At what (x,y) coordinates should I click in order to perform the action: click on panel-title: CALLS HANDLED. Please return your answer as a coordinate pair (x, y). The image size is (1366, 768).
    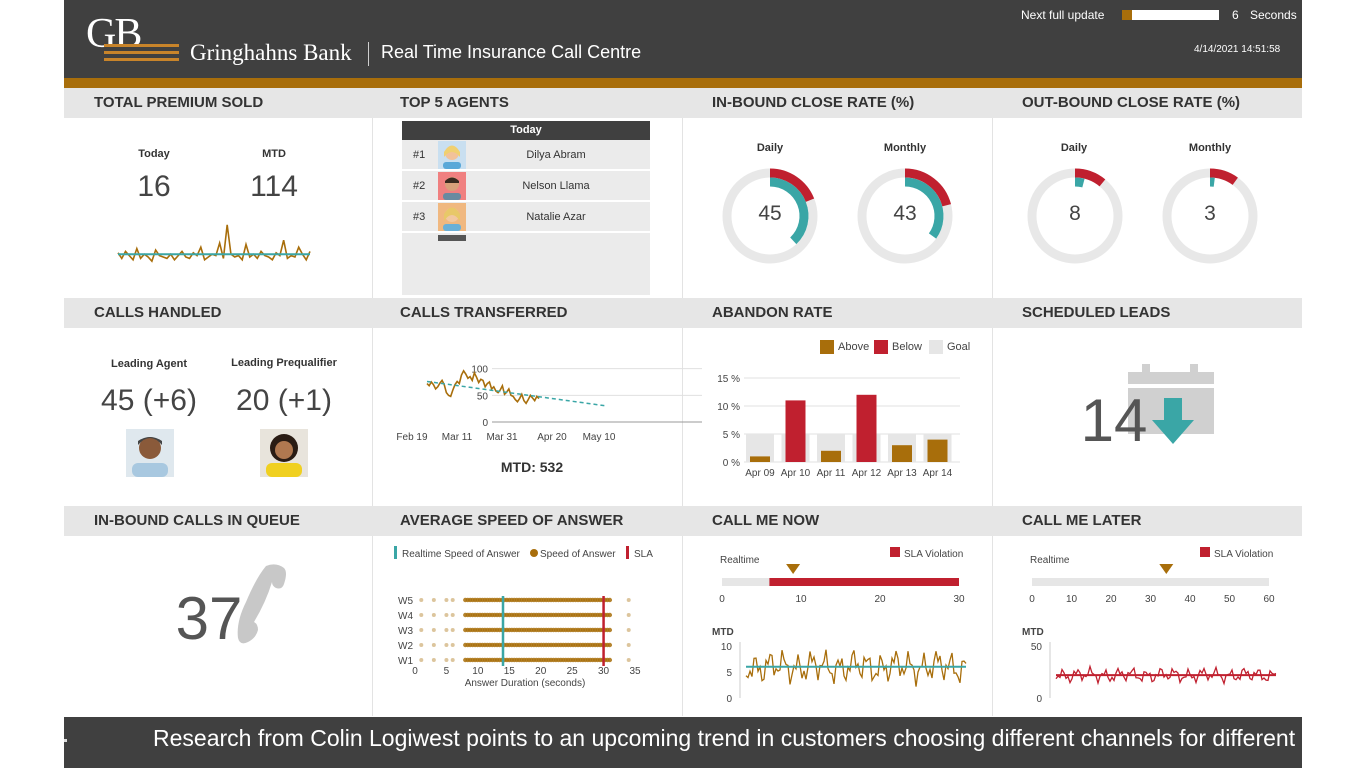
    Looking at the image, I should click on (218, 313).